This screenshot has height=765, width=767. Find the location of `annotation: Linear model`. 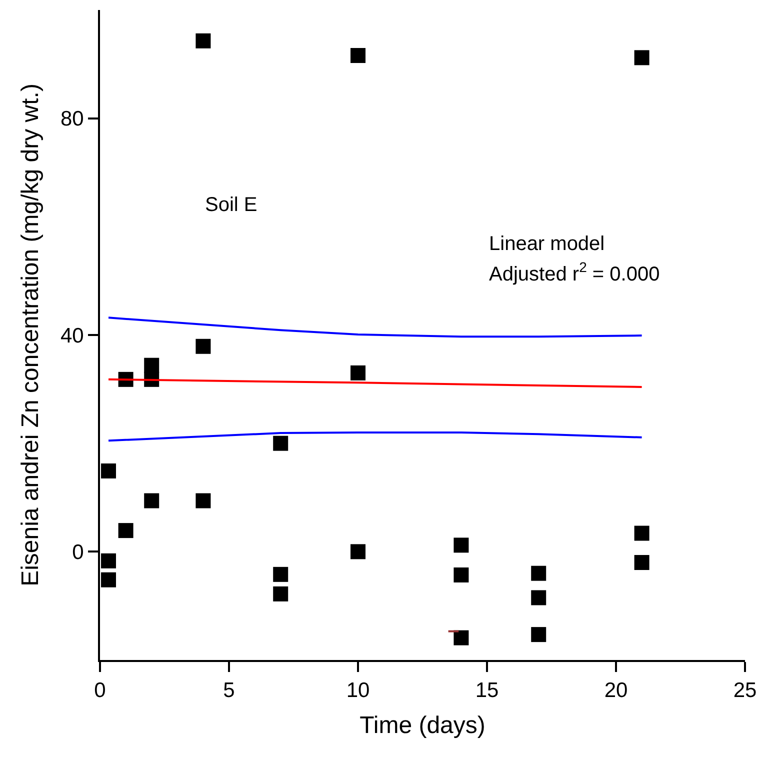

annotation: Linear model is located at coordinates (547, 244).